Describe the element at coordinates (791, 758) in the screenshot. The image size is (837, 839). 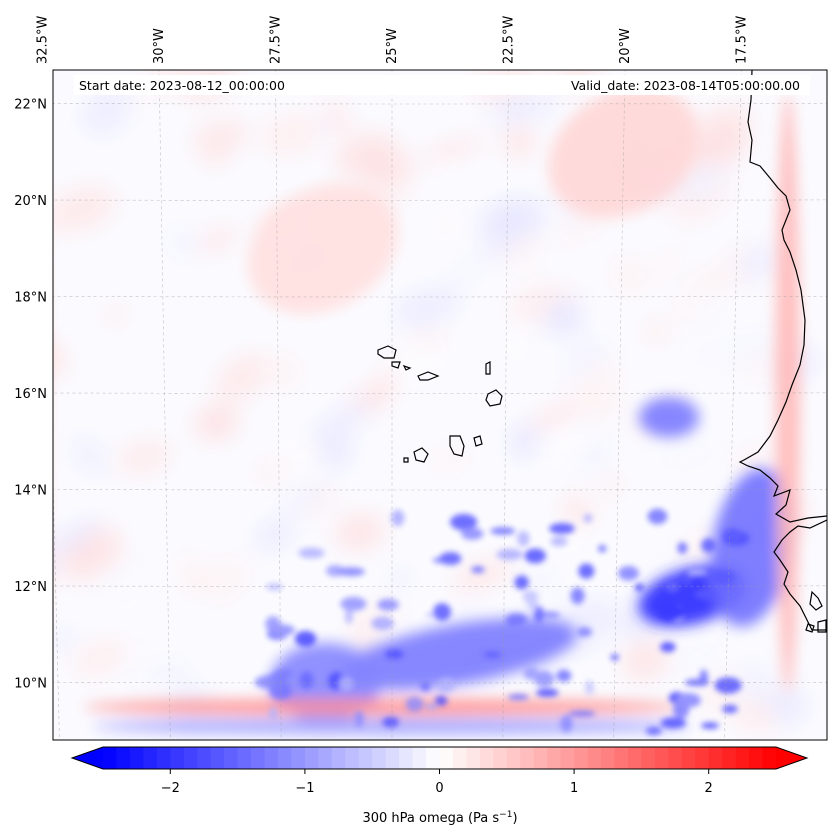
I see `colorbar-max-extend` at that location.